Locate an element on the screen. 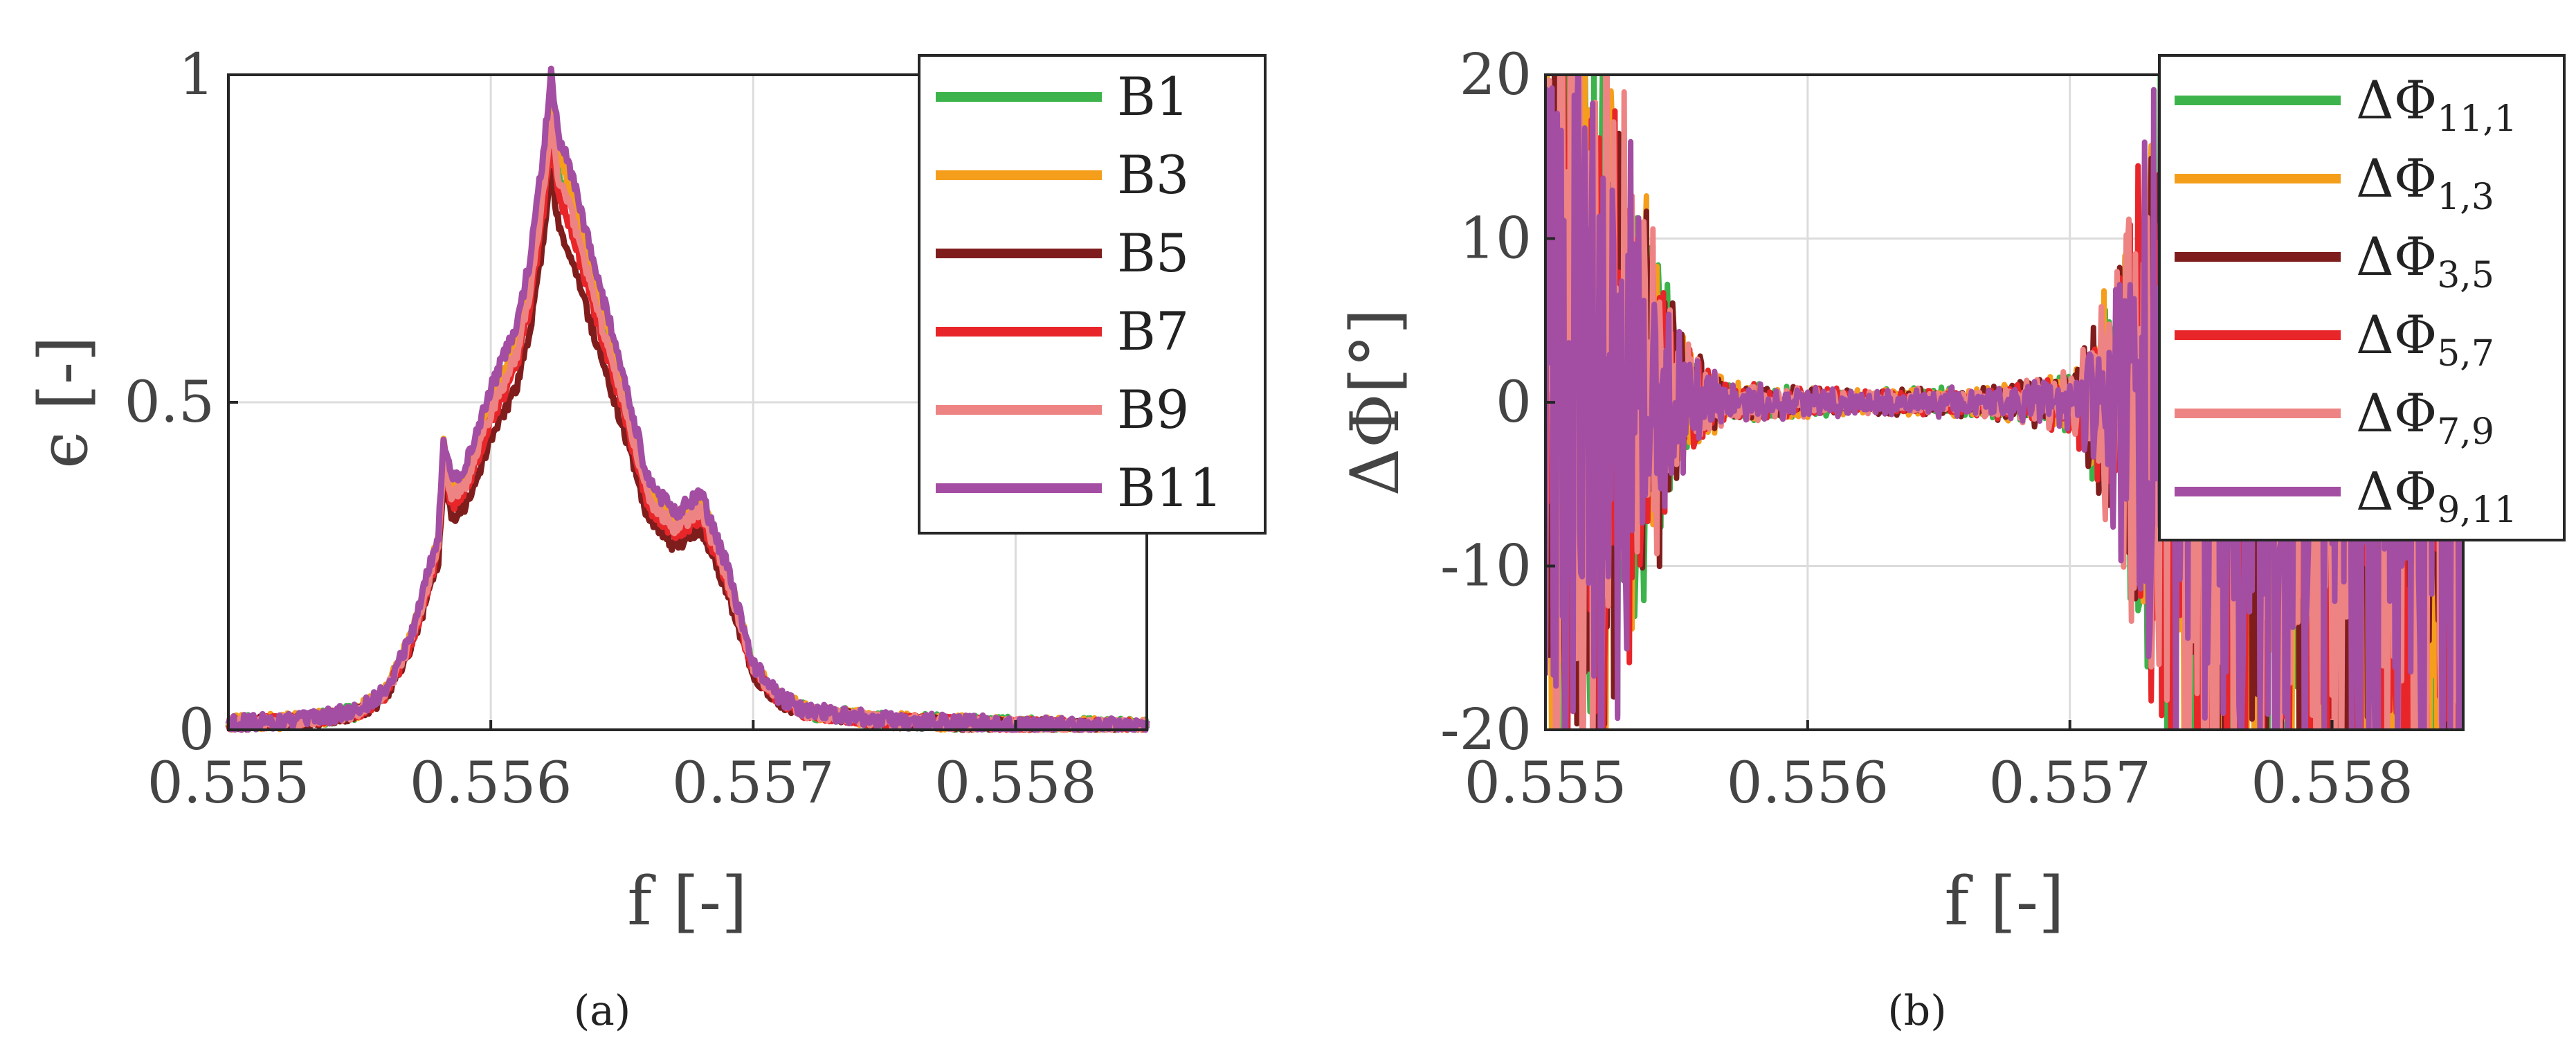 The image size is (2576, 1049). chart-a-panel-label: (a) is located at coordinates (602, 1011).